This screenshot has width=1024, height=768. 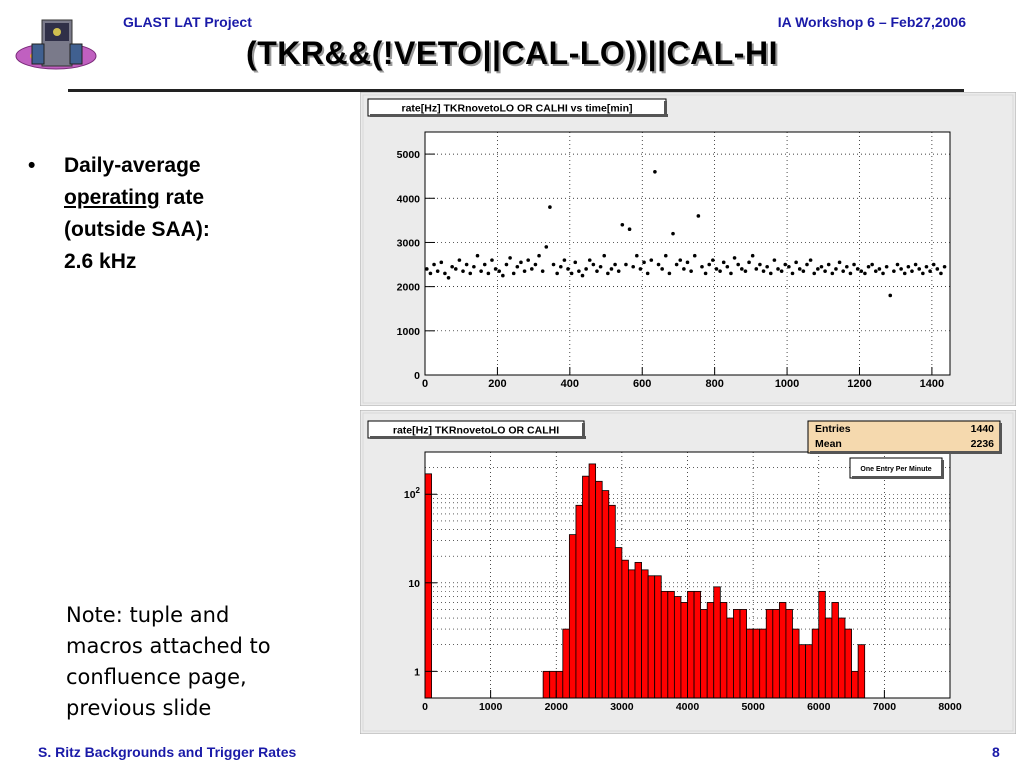 What do you see at coordinates (871, 22) in the screenshot?
I see `header-workshop-label: IA Workshop 6 – Feb27,2006` at bounding box center [871, 22].